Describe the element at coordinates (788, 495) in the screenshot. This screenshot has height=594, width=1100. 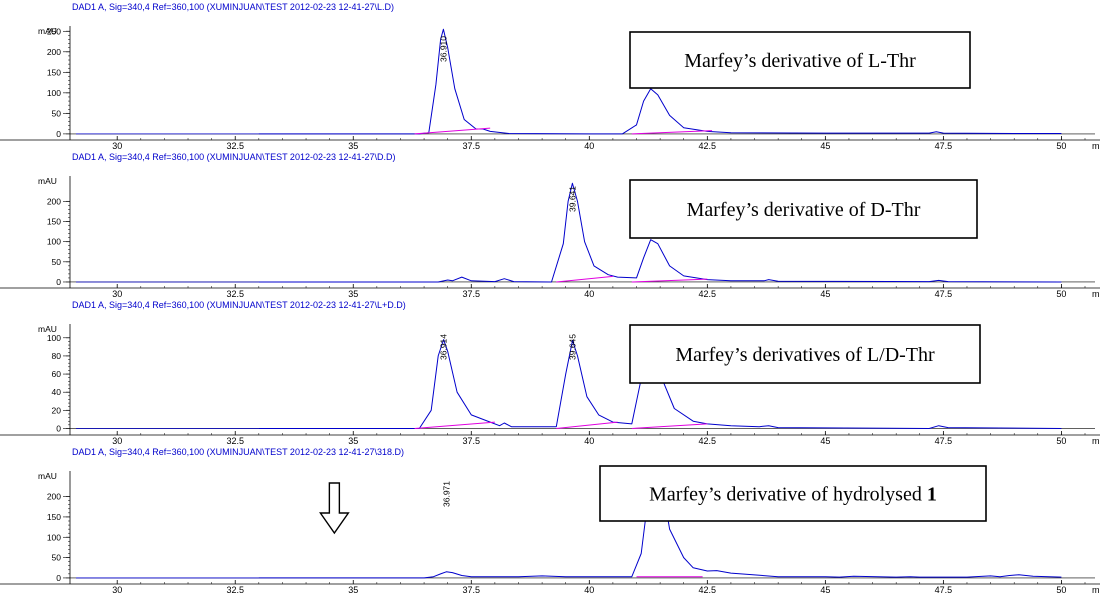
I see `annotation-main: Marfey’s derivative of hydrolysed` at that location.